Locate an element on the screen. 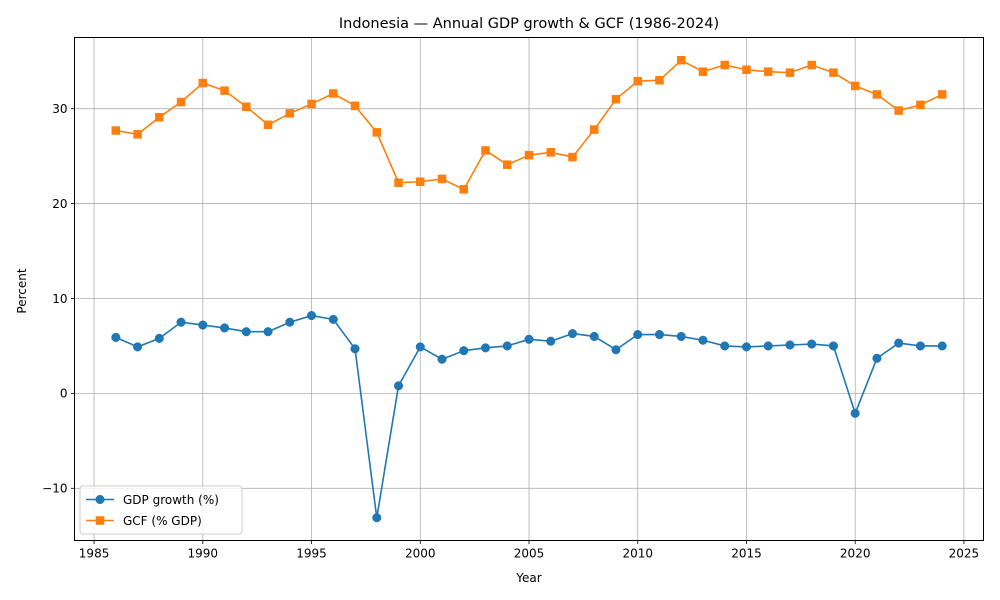  y-tick-label: 0 is located at coordinates (64, 394).